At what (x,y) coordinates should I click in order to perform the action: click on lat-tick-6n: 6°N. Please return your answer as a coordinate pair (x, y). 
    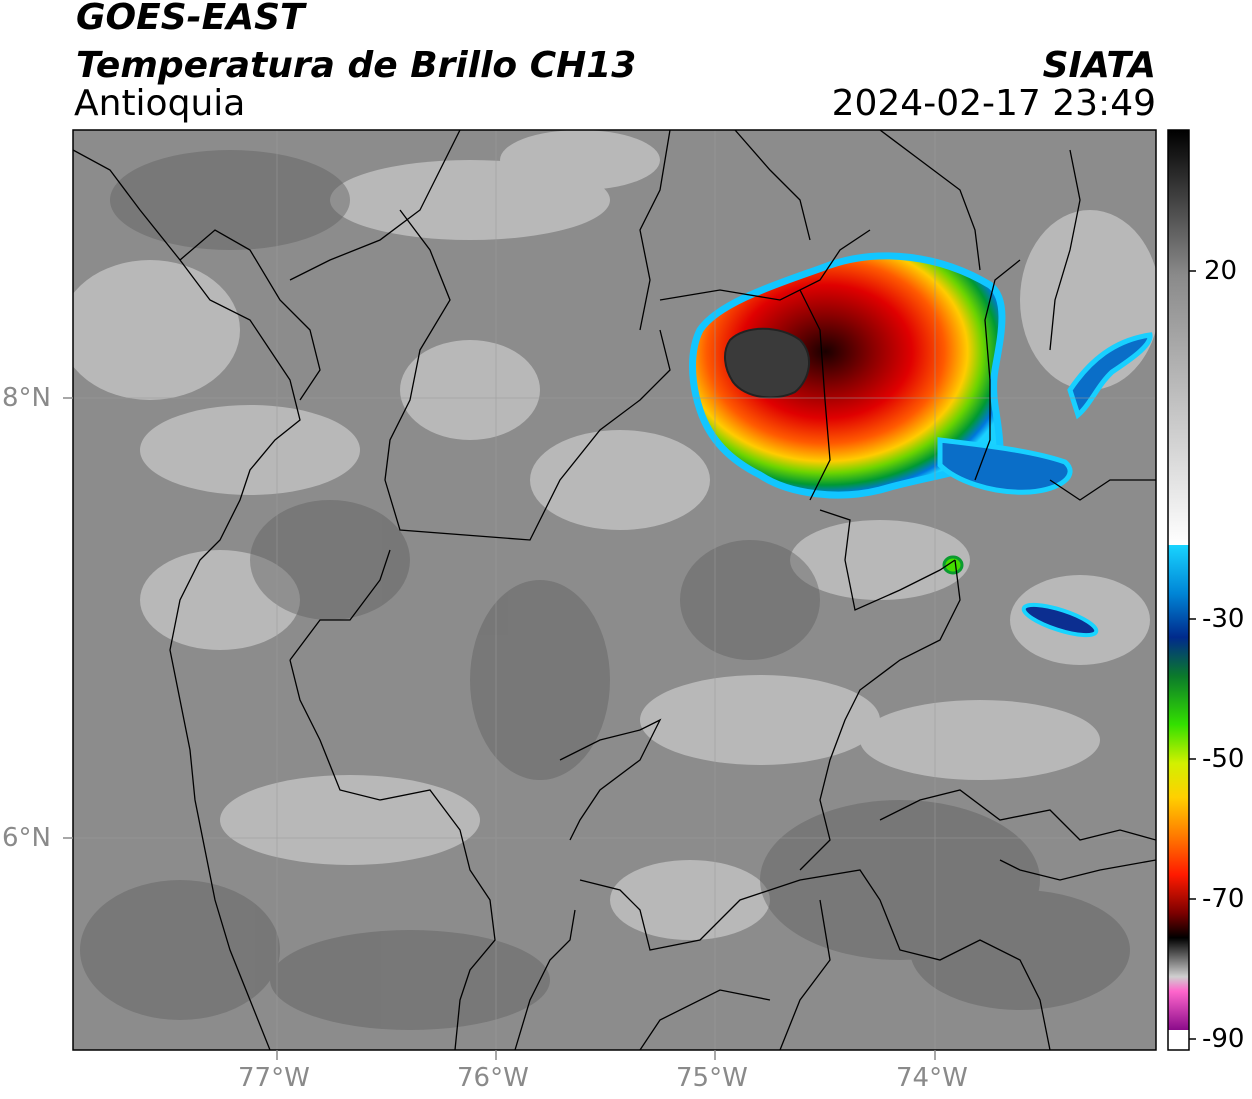
    Looking at the image, I should click on (26, 838).